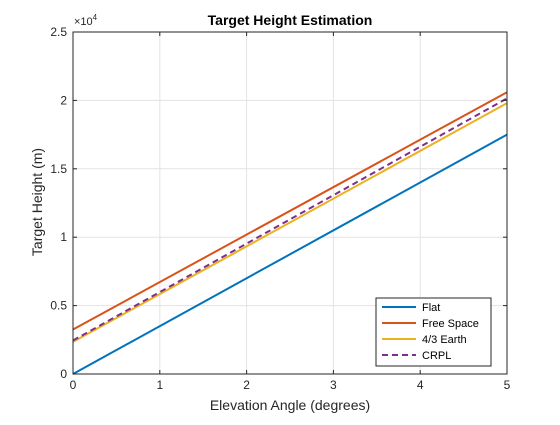 Image resolution: width=560 pixels, height=425 pixels. Describe the element at coordinates (507, 385) in the screenshot. I see `x-tick-label: 5` at that location.